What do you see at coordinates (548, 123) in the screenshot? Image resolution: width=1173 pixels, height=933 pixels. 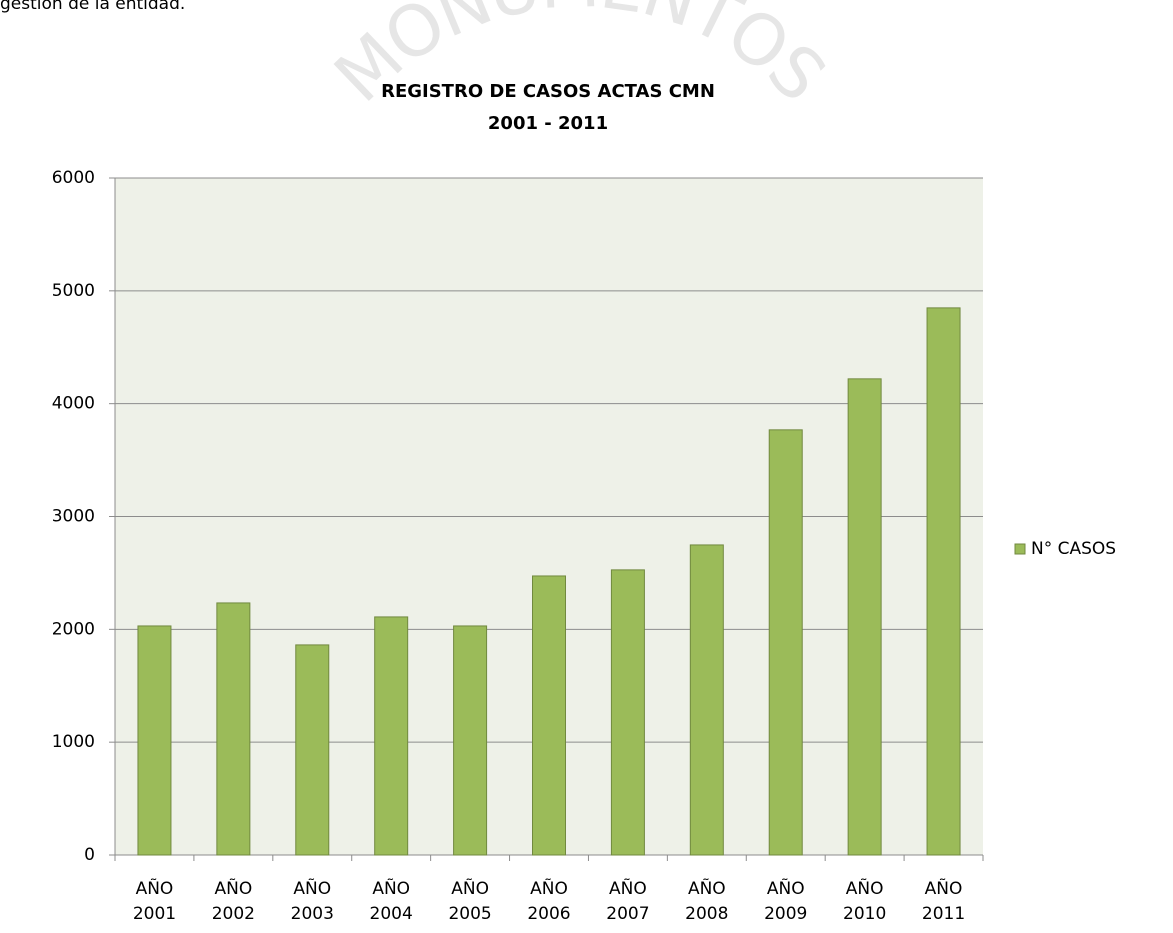 I see `chart-subtitle: 2001 - 2011` at bounding box center [548, 123].